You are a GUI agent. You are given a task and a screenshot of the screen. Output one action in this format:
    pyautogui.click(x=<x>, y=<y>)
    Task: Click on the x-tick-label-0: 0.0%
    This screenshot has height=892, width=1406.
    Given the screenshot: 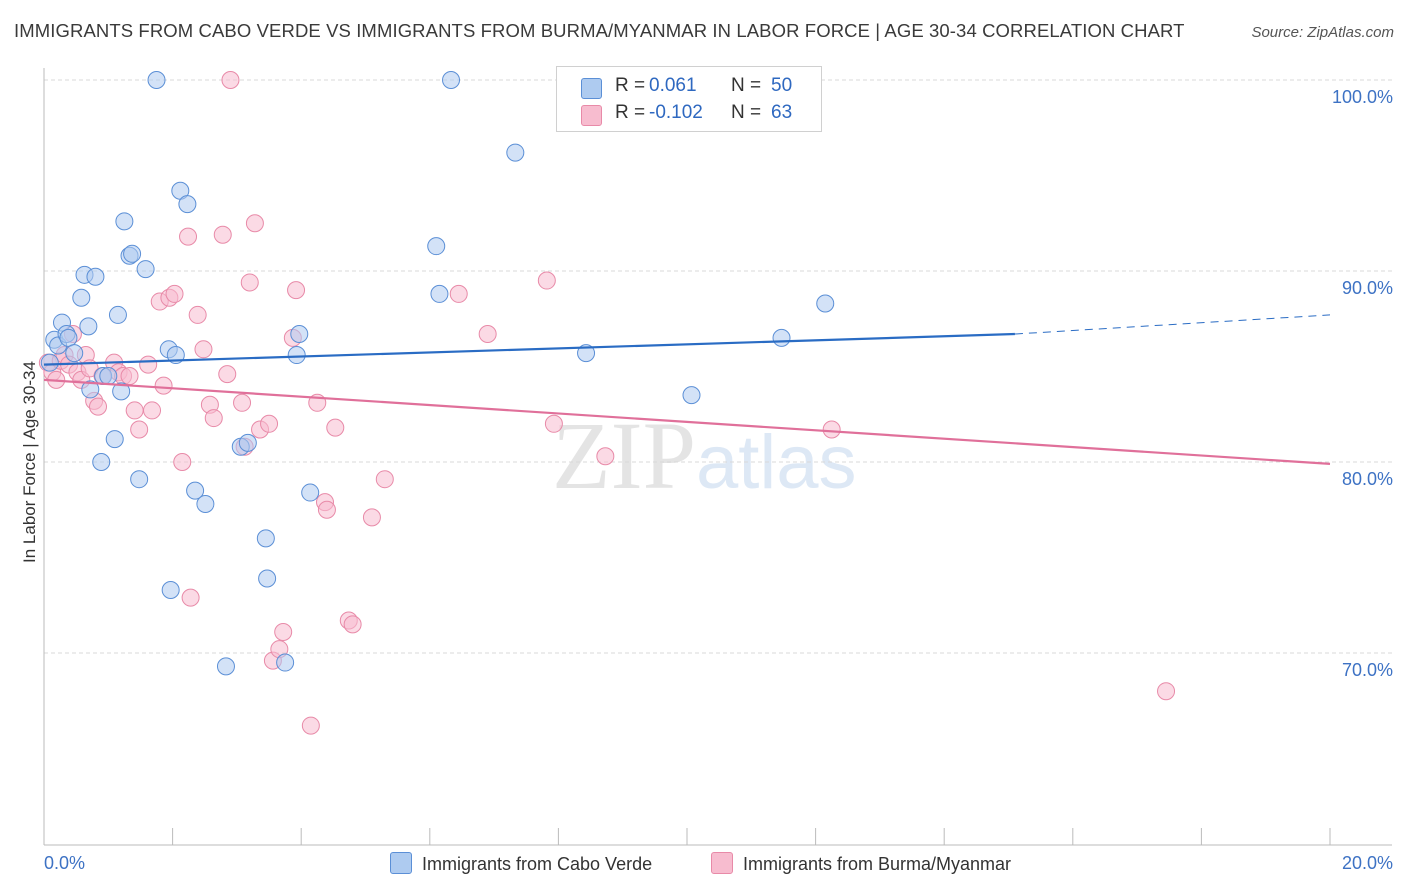 What is the action you would take?
    pyautogui.click(x=64, y=863)
    